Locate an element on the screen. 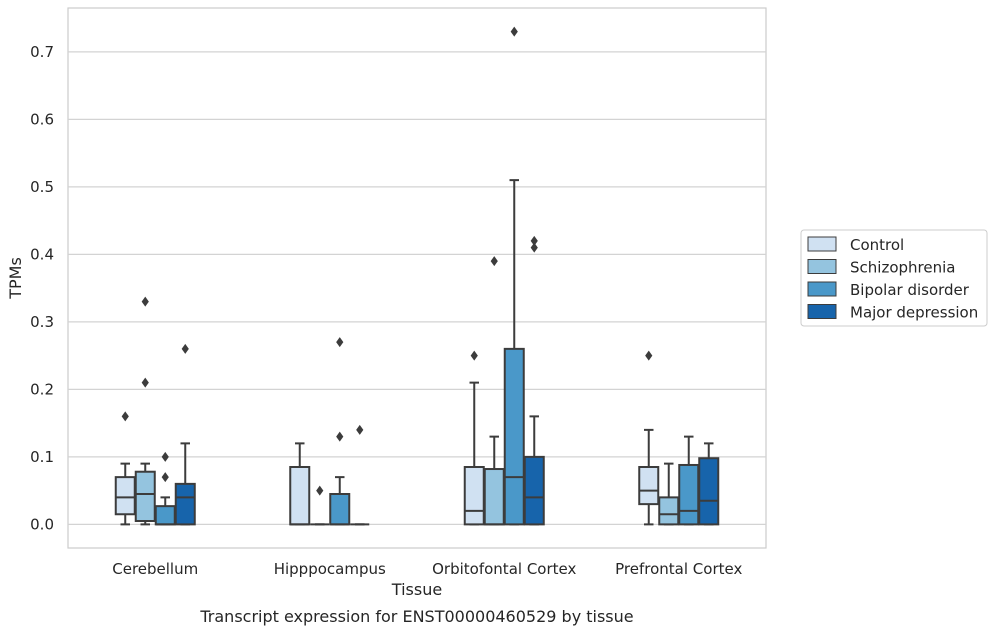 The image size is (997, 634). legend-frame is located at coordinates (894, 278).